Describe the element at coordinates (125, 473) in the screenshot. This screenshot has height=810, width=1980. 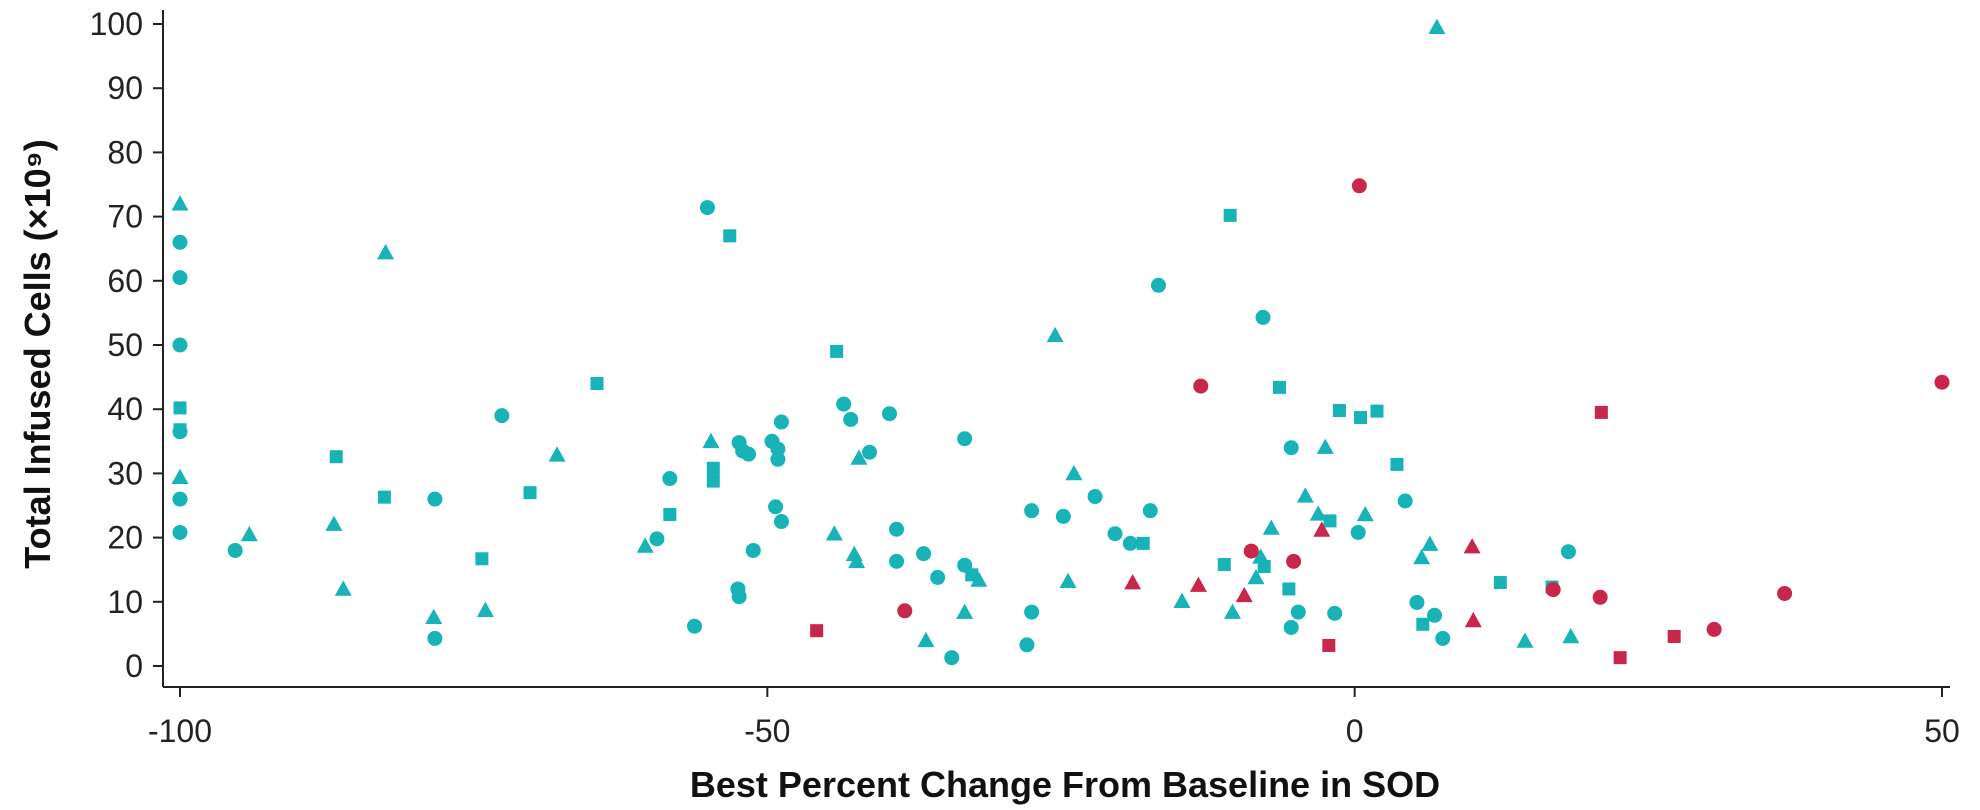
I see `y-tick-label: 30` at that location.